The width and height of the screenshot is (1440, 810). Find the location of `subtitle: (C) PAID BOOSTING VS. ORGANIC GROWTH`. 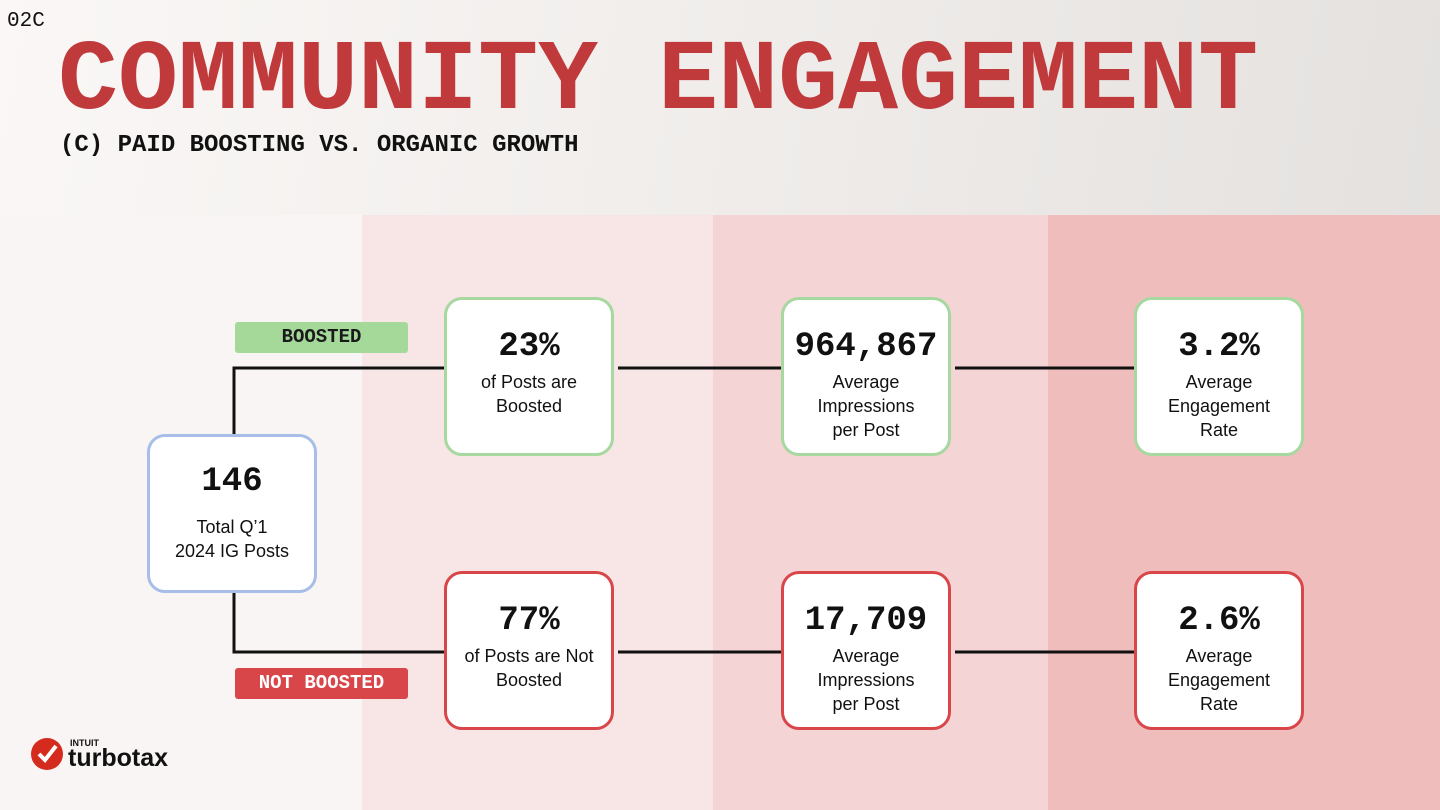

subtitle: (C) PAID BOOSTING VS. ORGANIC GROWTH is located at coordinates (319, 145).